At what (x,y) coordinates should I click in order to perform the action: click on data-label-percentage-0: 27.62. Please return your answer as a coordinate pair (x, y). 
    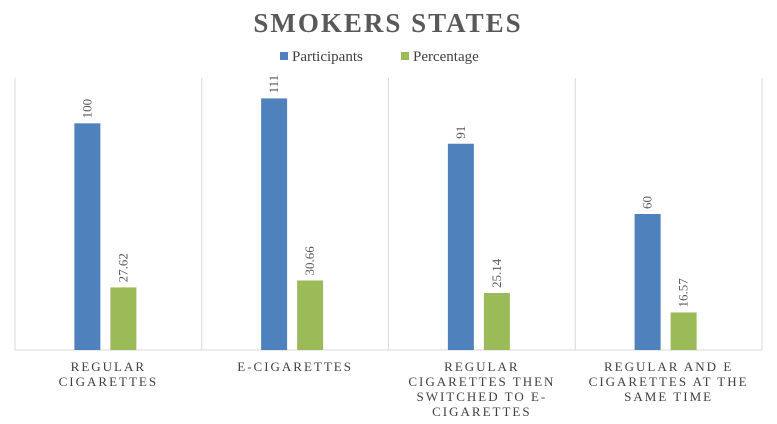
    Looking at the image, I should click on (122, 267).